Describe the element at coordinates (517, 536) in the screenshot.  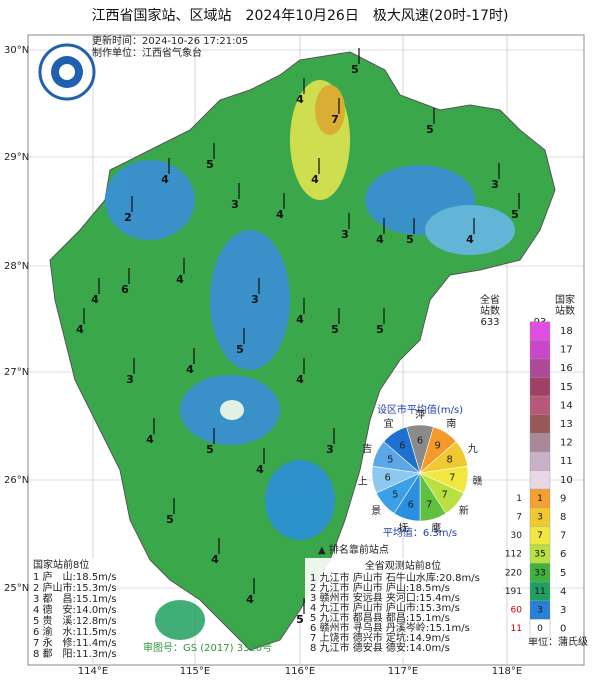
I see `legend-all-count: 30` at that location.